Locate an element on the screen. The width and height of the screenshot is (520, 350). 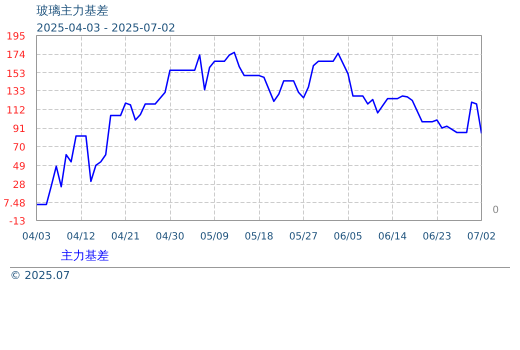
x-tick-label: 05/09 is located at coordinates (214, 237).